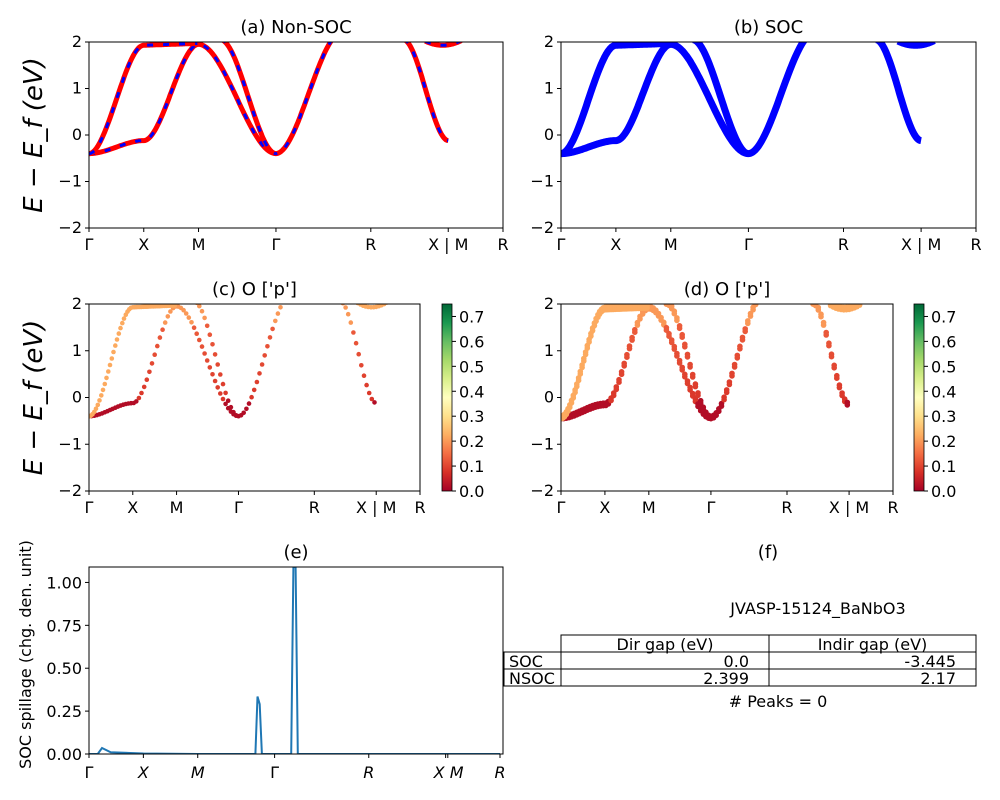  What do you see at coordinates (64, 668) in the screenshot?
I see `y-tick-label: 0.50` at bounding box center [64, 668].